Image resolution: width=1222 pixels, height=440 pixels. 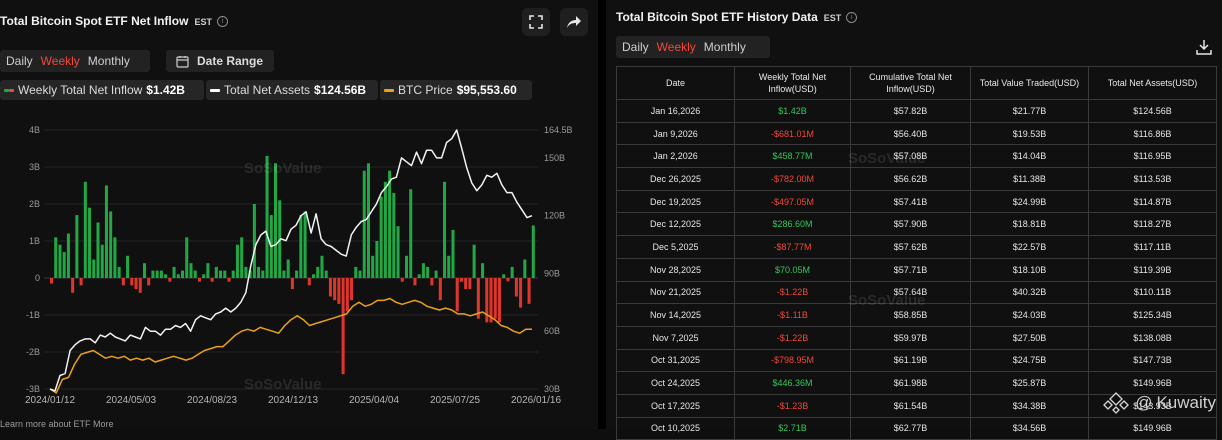 What do you see at coordinates (94, 21) in the screenshot?
I see `chart-title: Total Bitcoin Spot ETF Net Inflow` at bounding box center [94, 21].